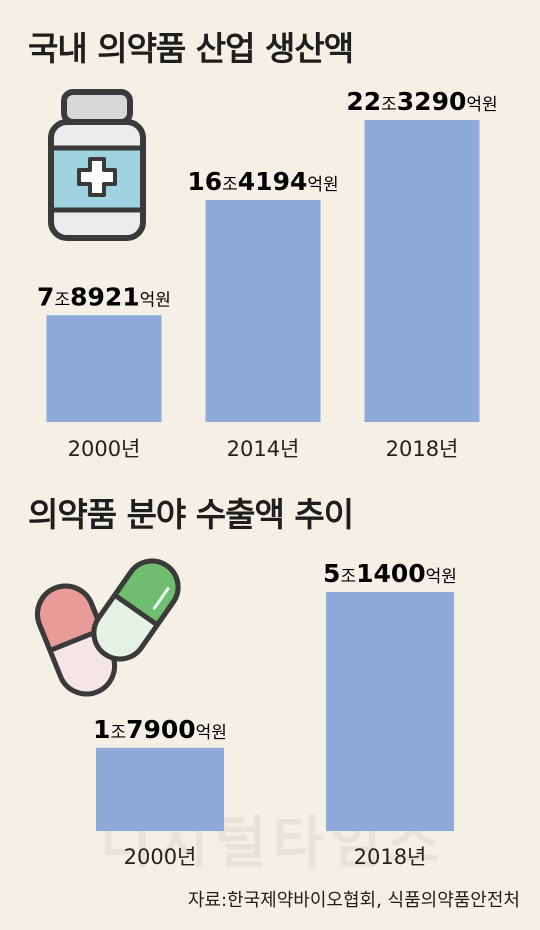 The width and height of the screenshot is (540, 930). Describe the element at coordinates (263, 449) in the screenshot. I see `x-tick-1-2: 2014년` at that location.